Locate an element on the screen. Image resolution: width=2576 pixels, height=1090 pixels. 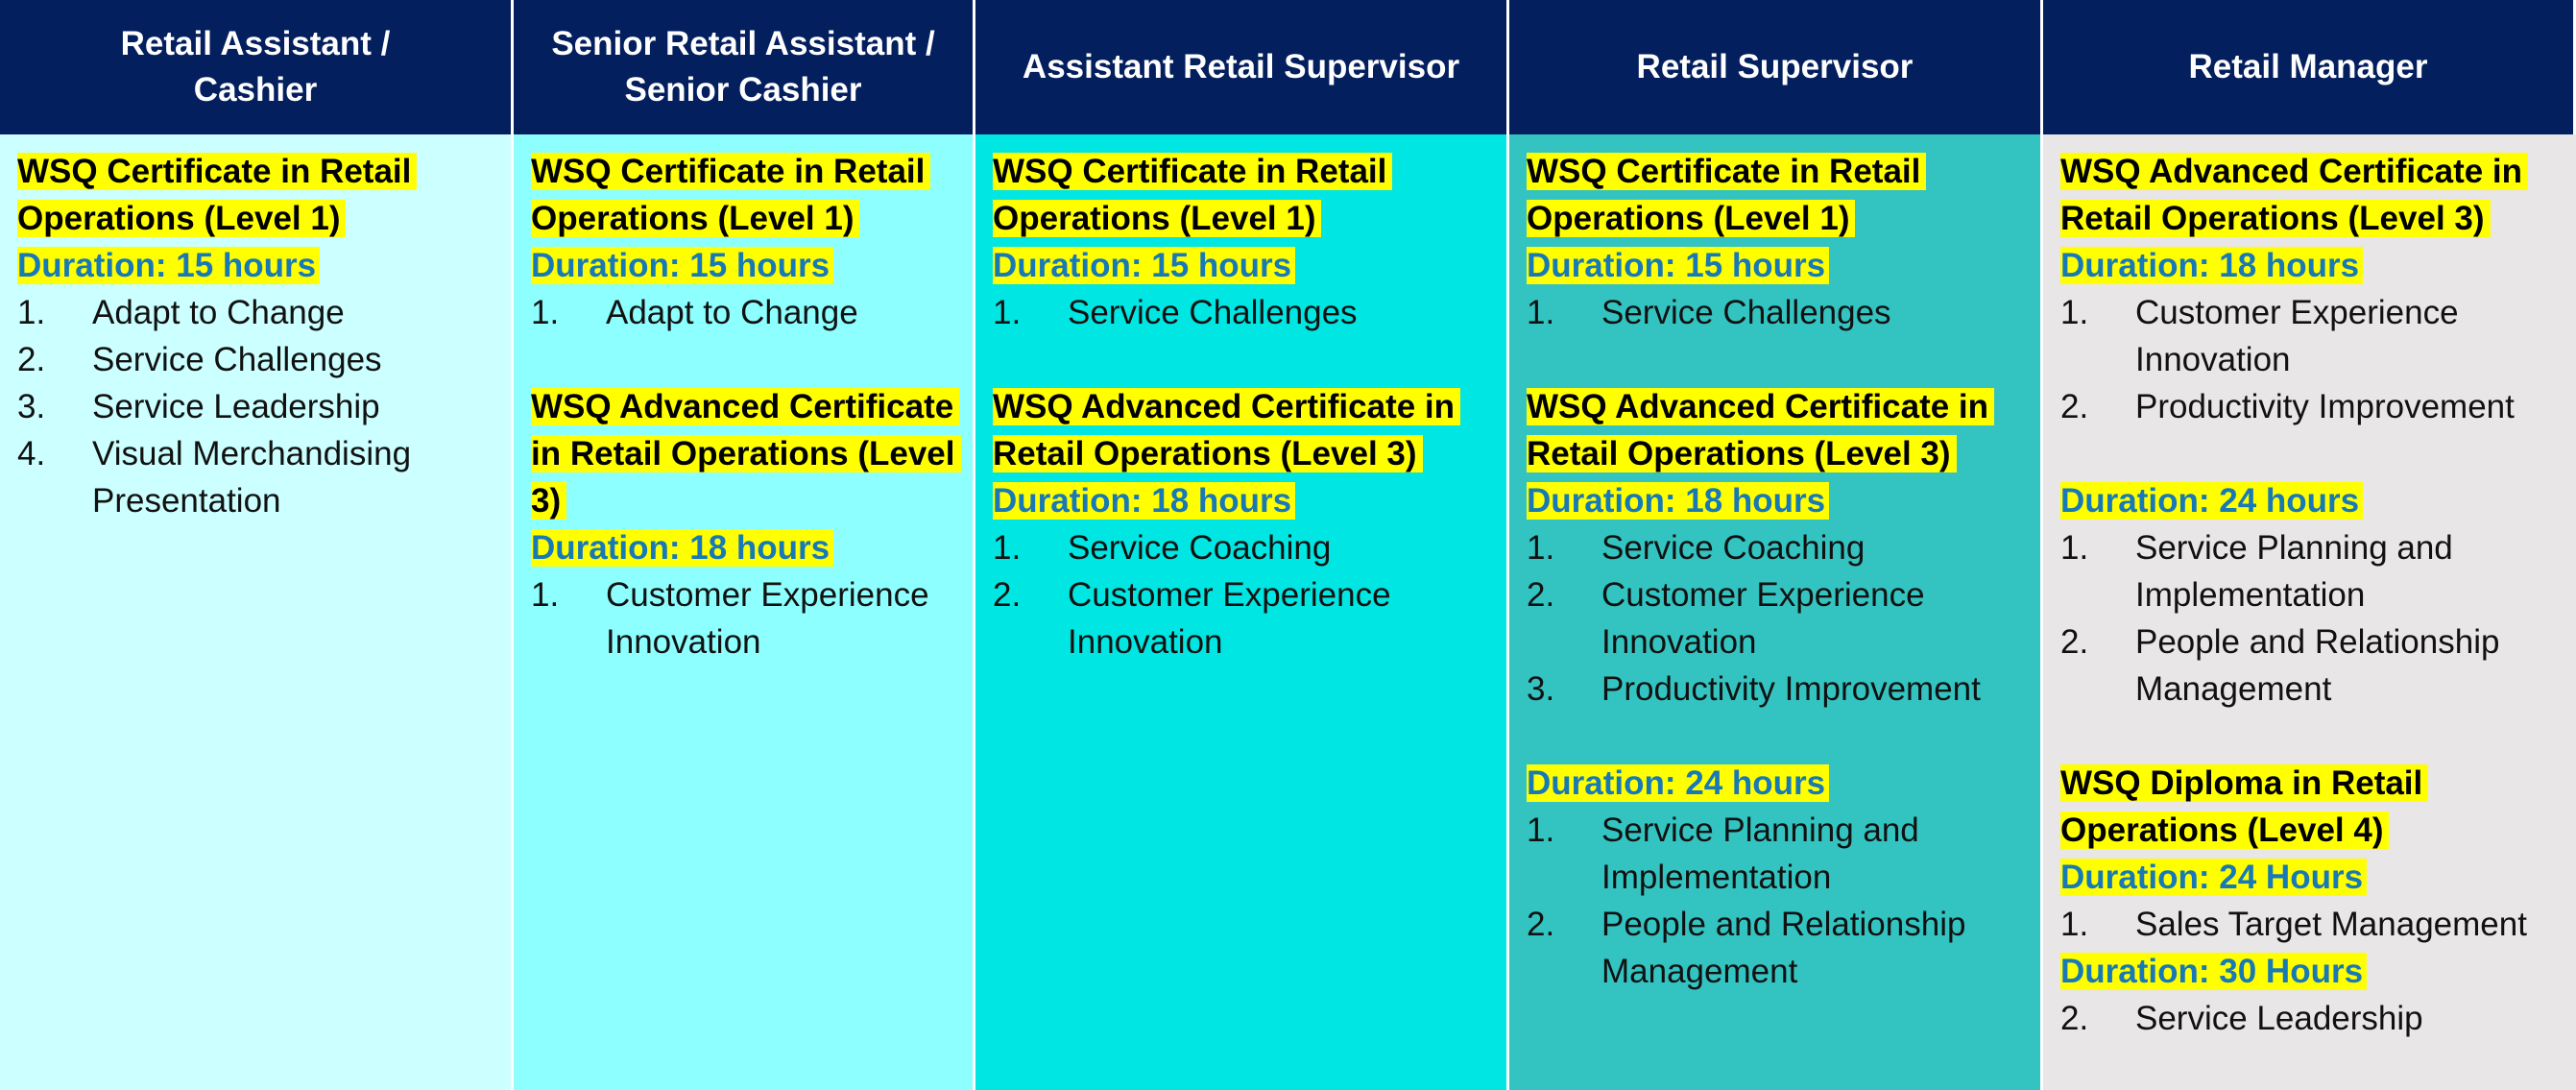
module-item: 2. People and Relationship Management is located at coordinates (2312, 665).